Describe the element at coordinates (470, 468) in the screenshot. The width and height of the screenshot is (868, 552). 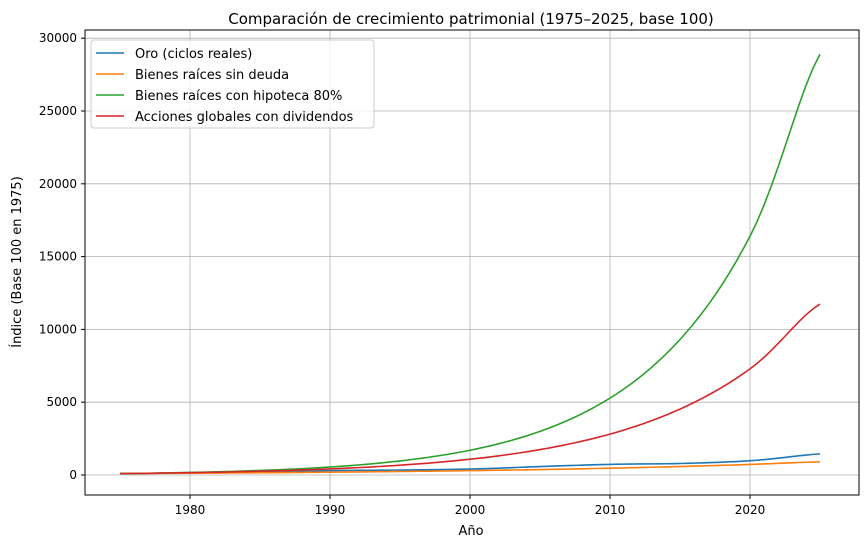
I see `series-line` at that location.